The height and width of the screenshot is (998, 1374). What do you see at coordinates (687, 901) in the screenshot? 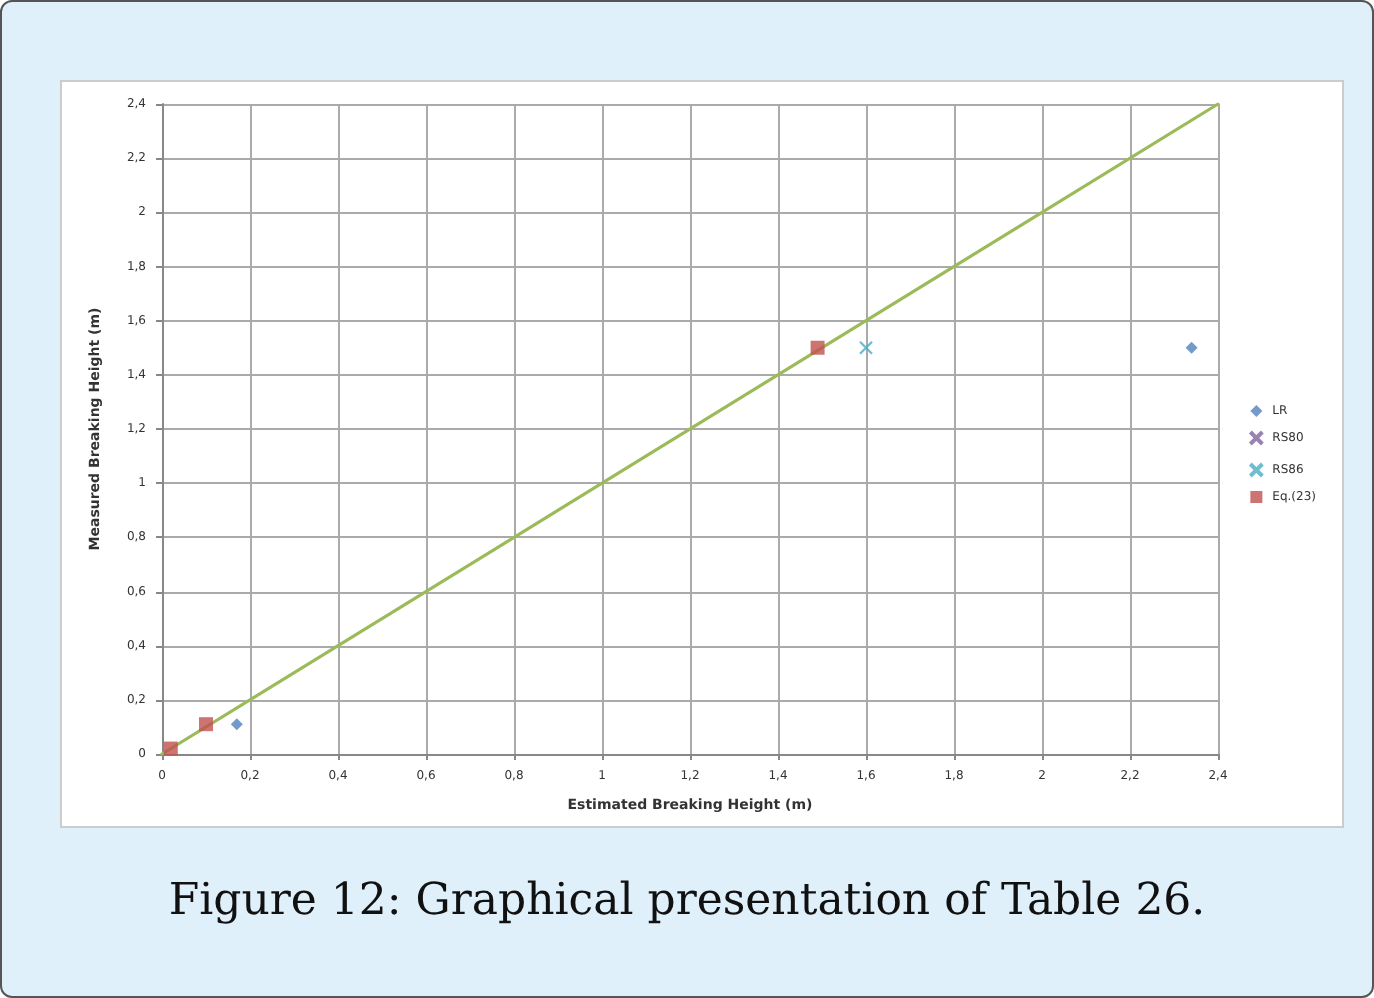
I see `caption: Figure 12: Graphical presentation of Table 26.` at bounding box center [687, 901].